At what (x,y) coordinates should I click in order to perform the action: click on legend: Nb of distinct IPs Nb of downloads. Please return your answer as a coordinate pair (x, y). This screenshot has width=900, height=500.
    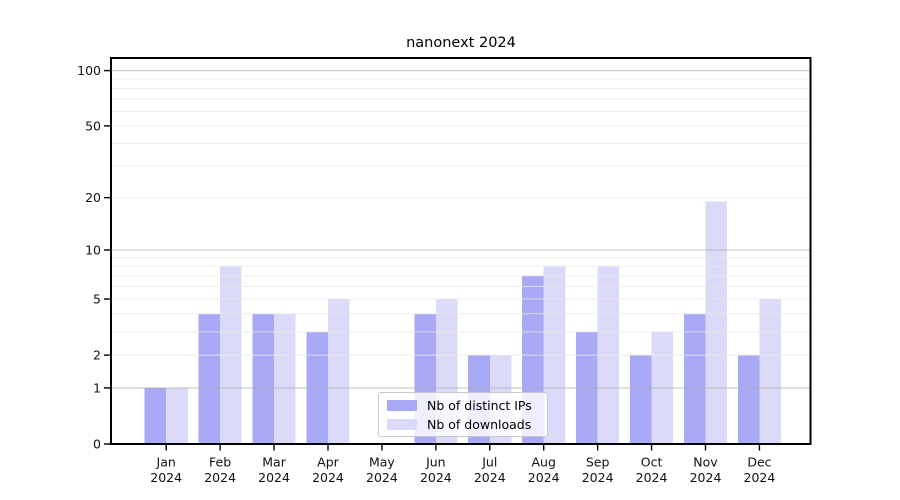
    Looking at the image, I should click on (463, 414).